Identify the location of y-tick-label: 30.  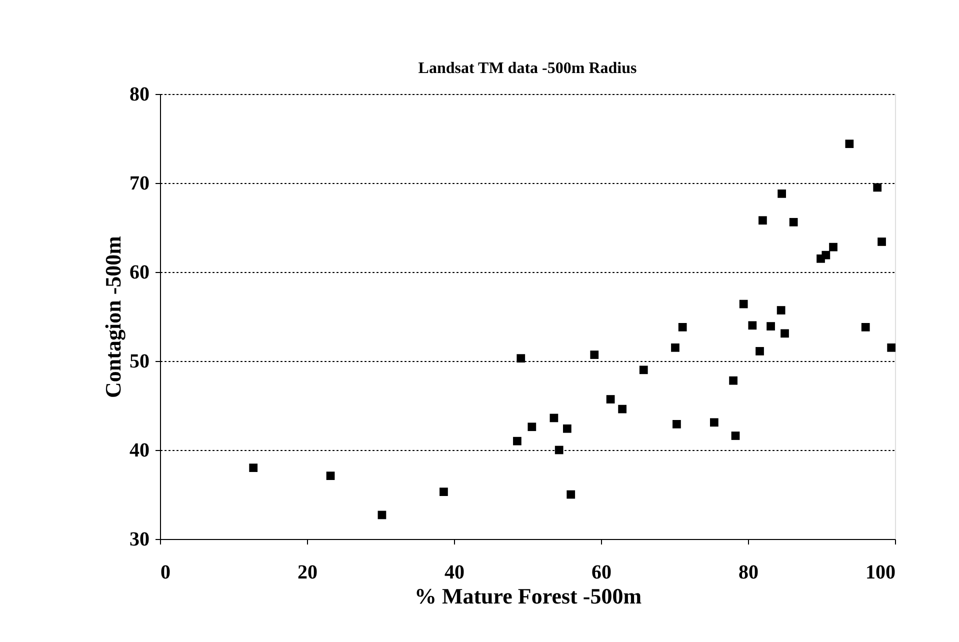
(140, 539).